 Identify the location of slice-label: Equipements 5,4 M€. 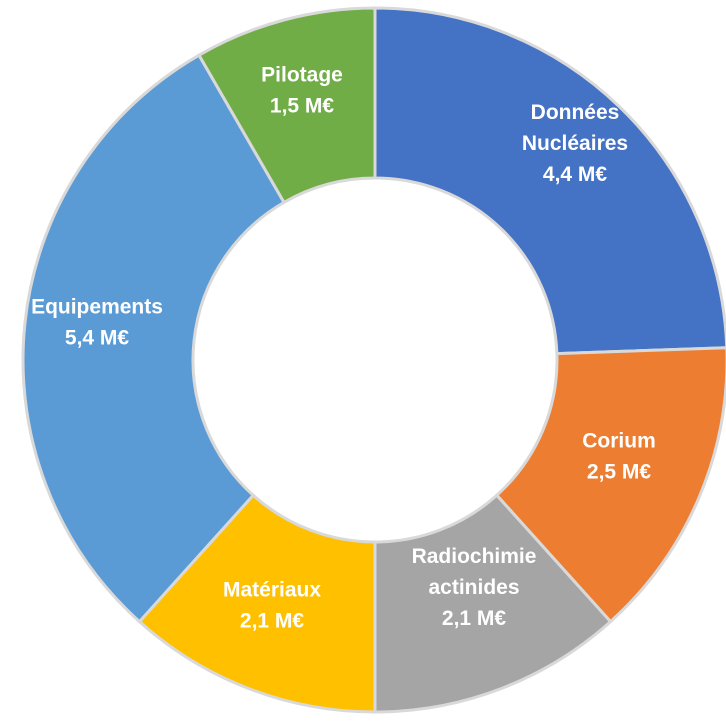
(97, 323).